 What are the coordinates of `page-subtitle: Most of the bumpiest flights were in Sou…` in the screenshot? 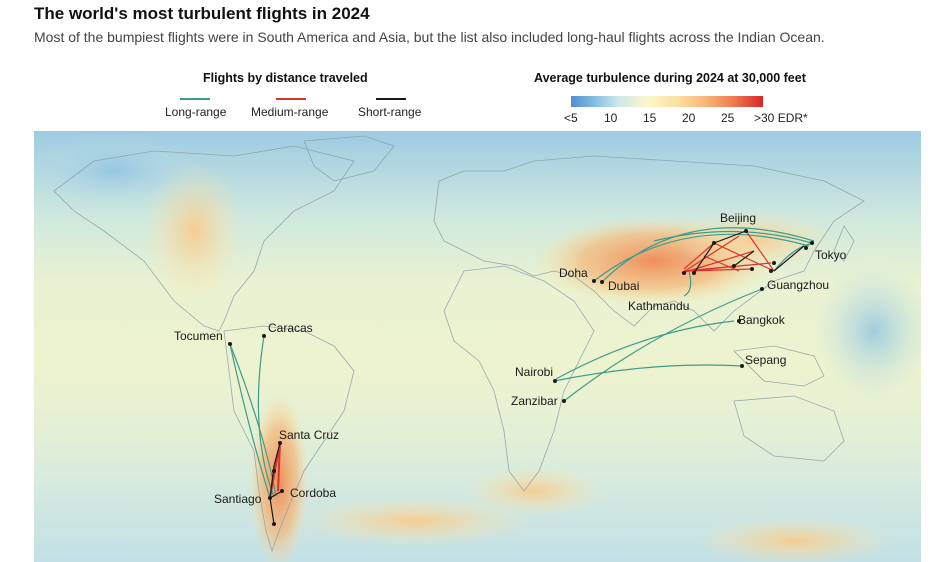 It's located at (429, 37).